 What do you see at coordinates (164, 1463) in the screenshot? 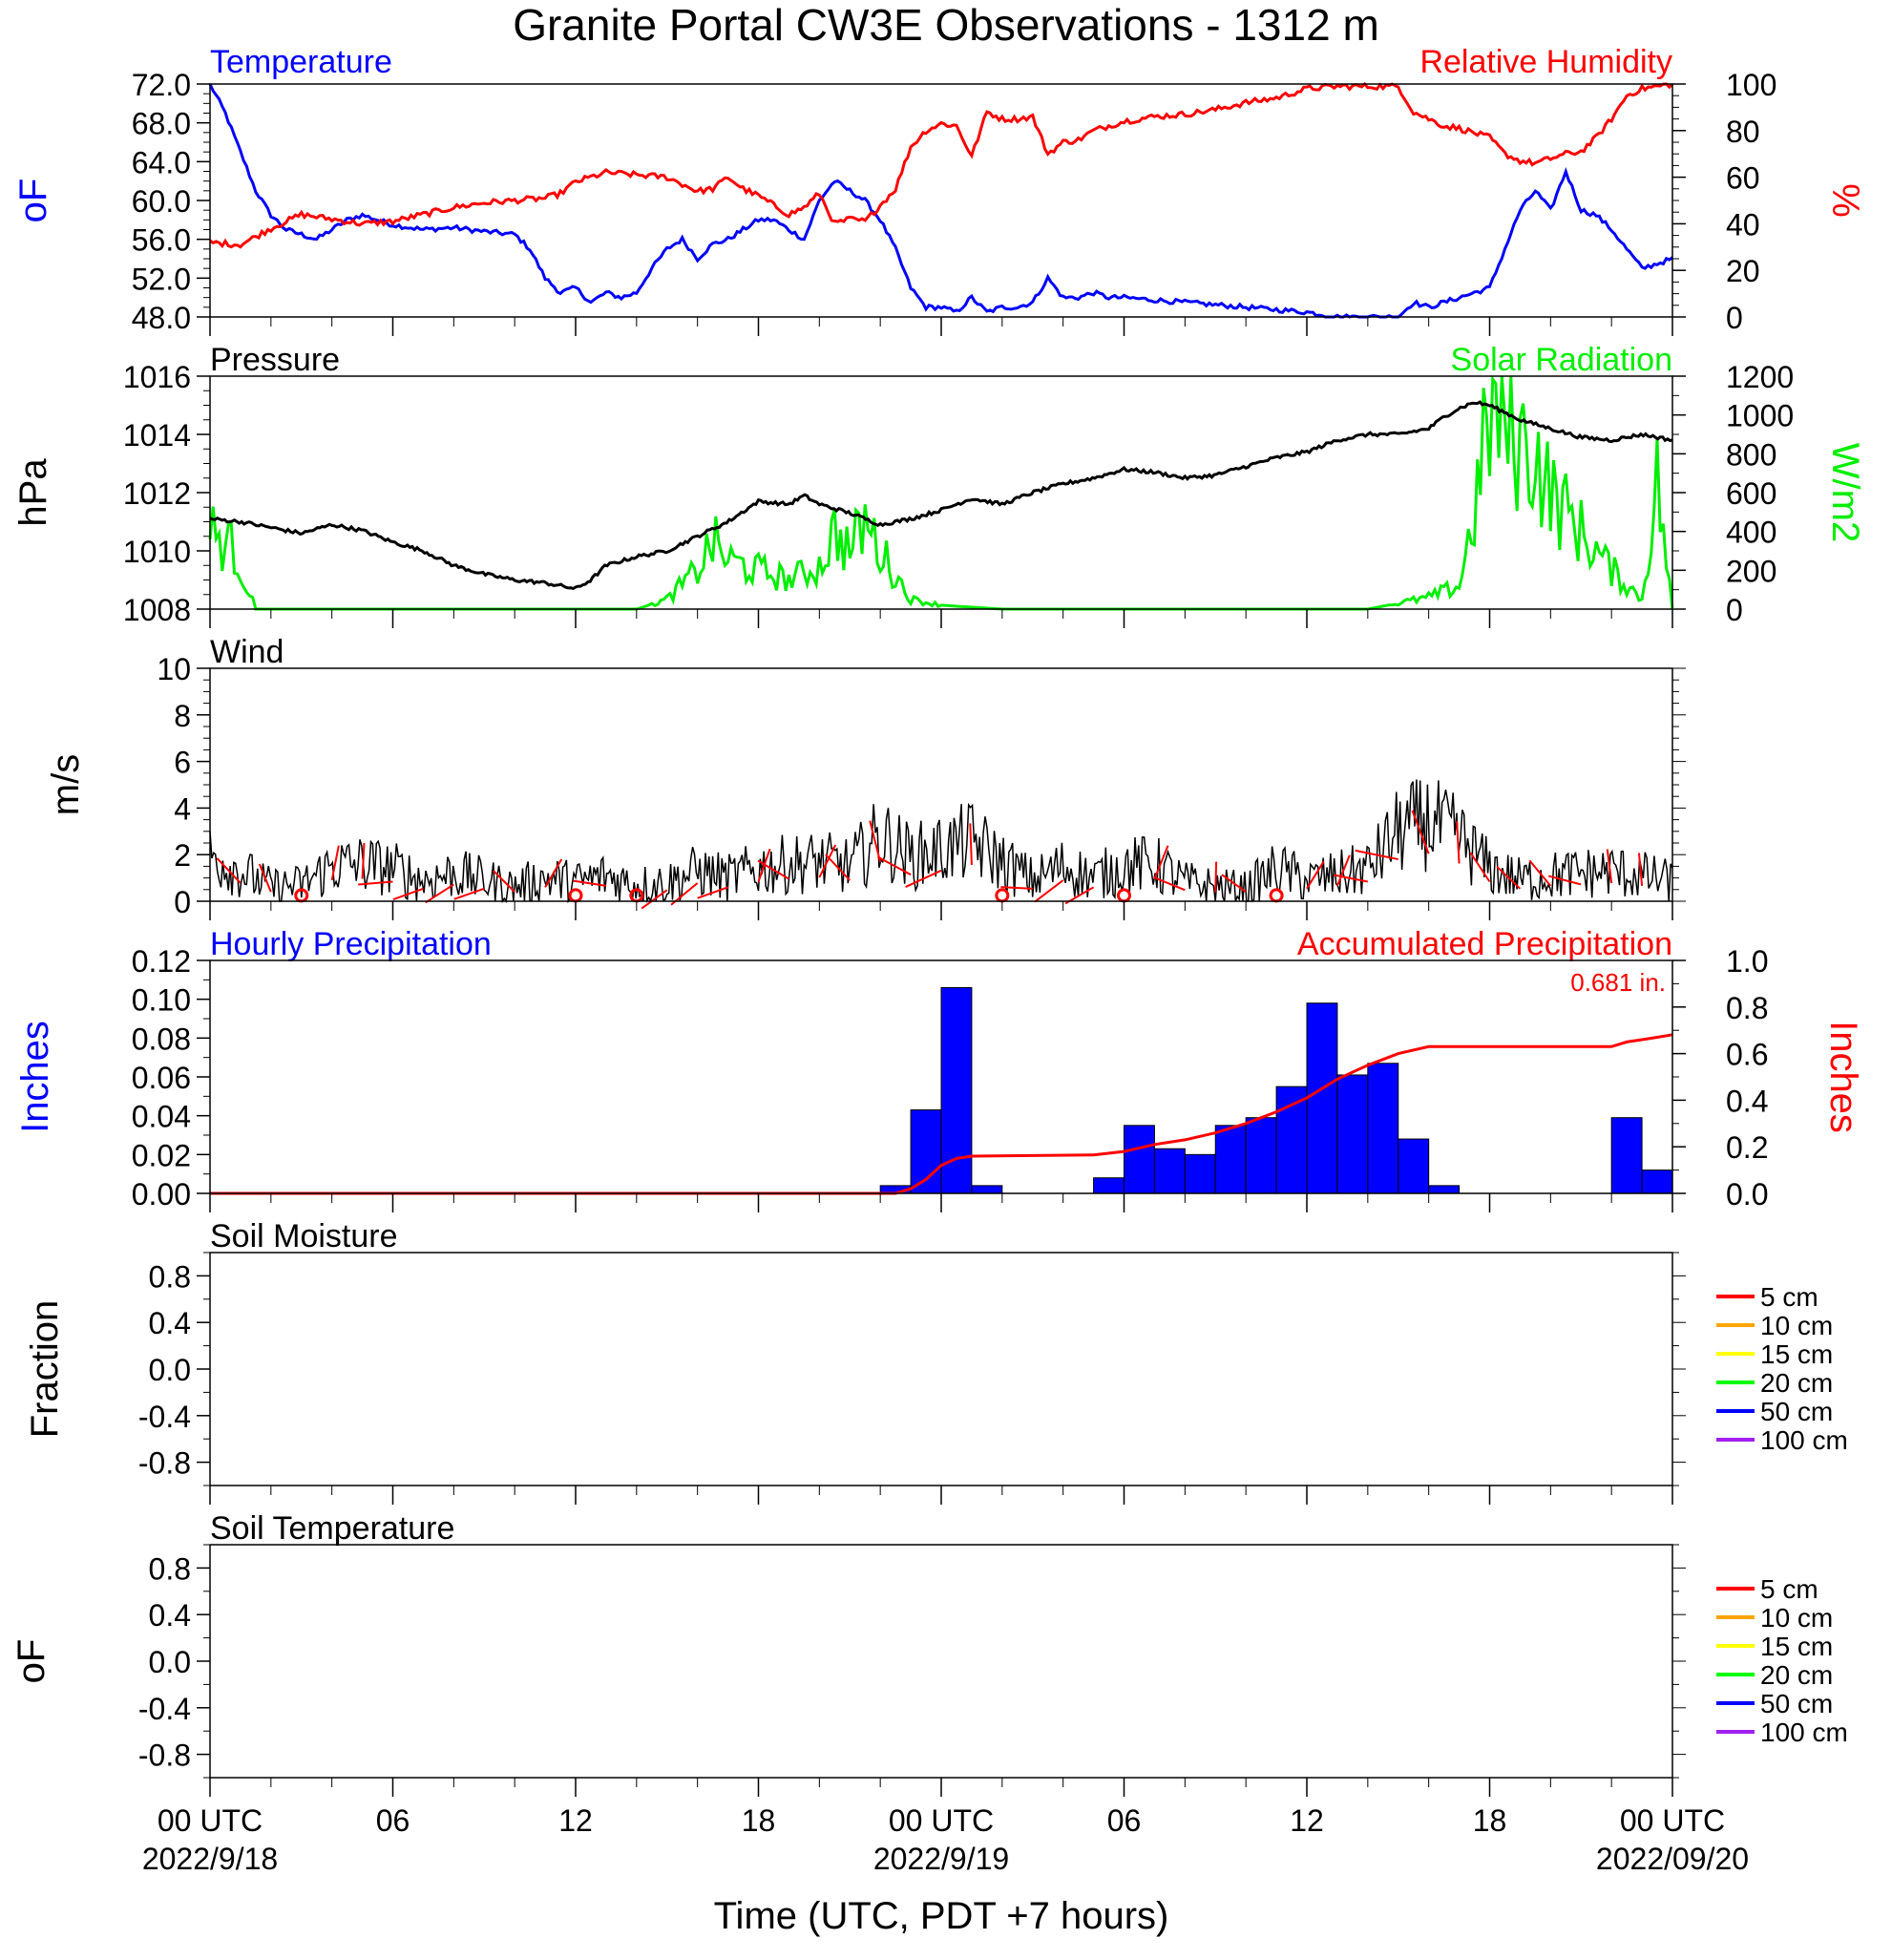
I see `soilm-yl-tick-label: -0.8` at bounding box center [164, 1463].